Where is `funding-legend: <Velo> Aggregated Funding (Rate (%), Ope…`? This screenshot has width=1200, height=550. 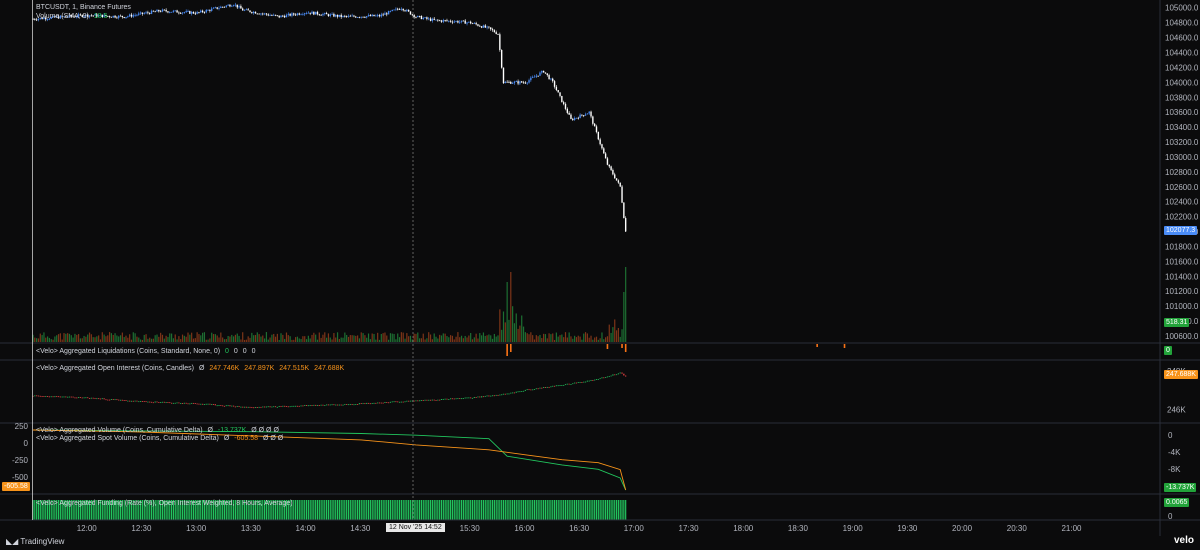
funding-legend: <Velo> Aggregated Funding (Rate (%), Ope… is located at coordinates (164, 503).